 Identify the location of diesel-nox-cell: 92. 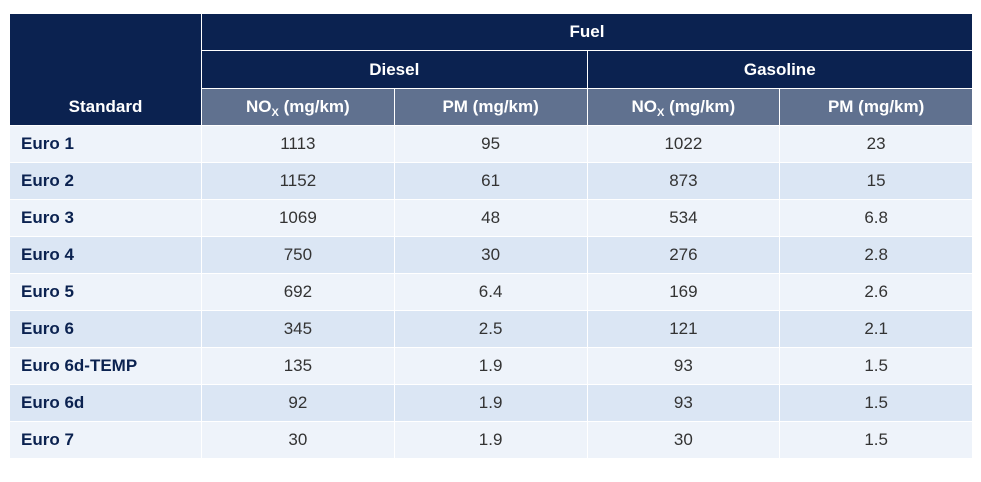
(297, 402).